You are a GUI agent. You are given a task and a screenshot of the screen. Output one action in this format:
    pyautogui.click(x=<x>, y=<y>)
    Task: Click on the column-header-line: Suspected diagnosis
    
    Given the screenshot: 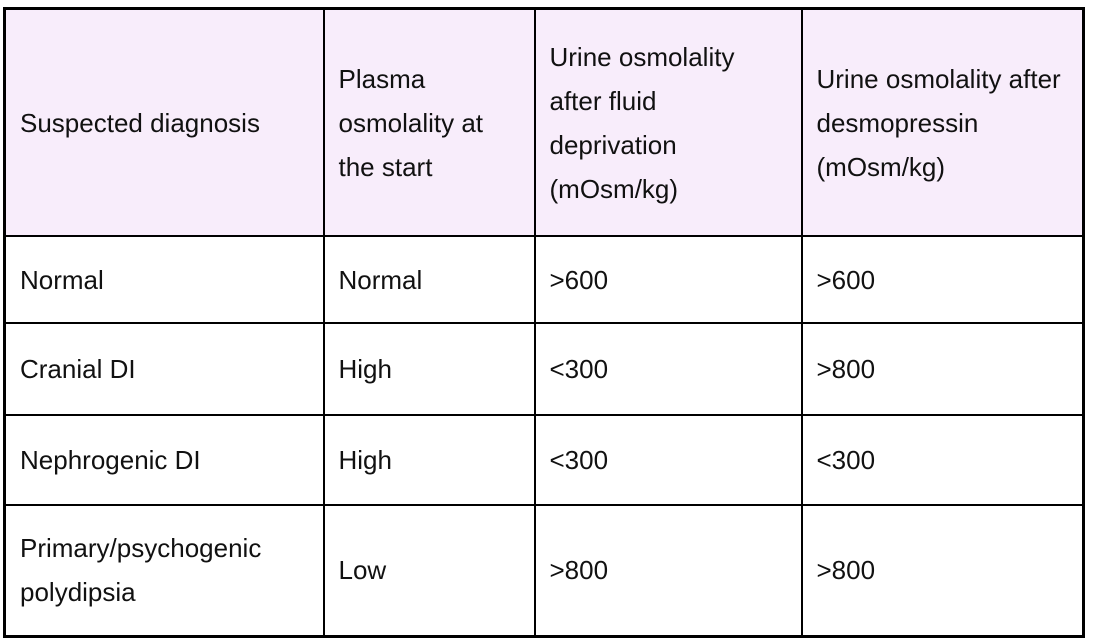 What is the action you would take?
    pyautogui.click(x=140, y=122)
    